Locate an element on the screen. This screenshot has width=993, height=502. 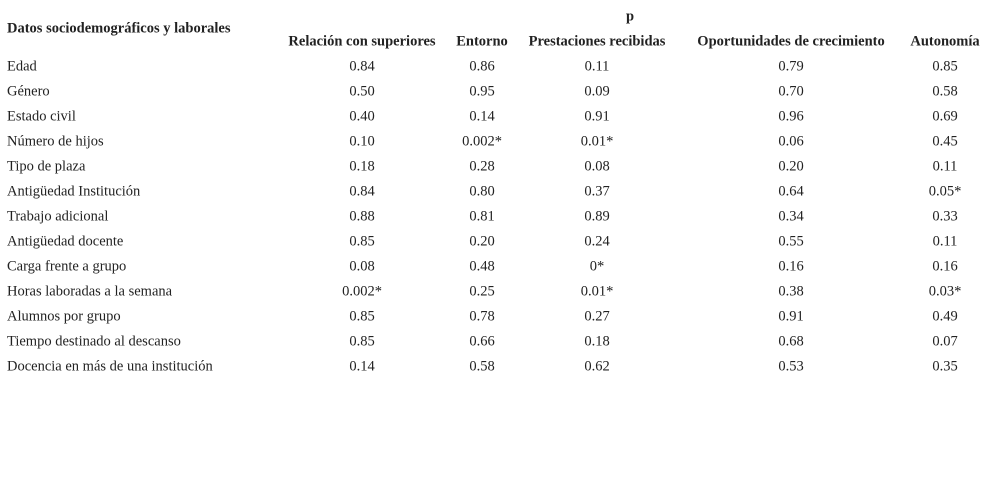
cell-value: 0.88 is located at coordinates (362, 216).